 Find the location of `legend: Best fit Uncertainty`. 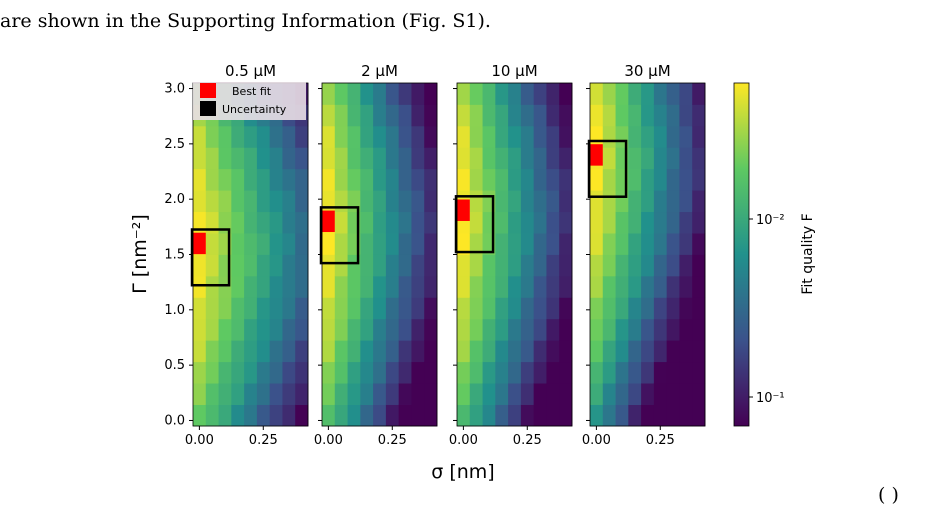

legend: Best fit Uncertainty is located at coordinates (249, 101).